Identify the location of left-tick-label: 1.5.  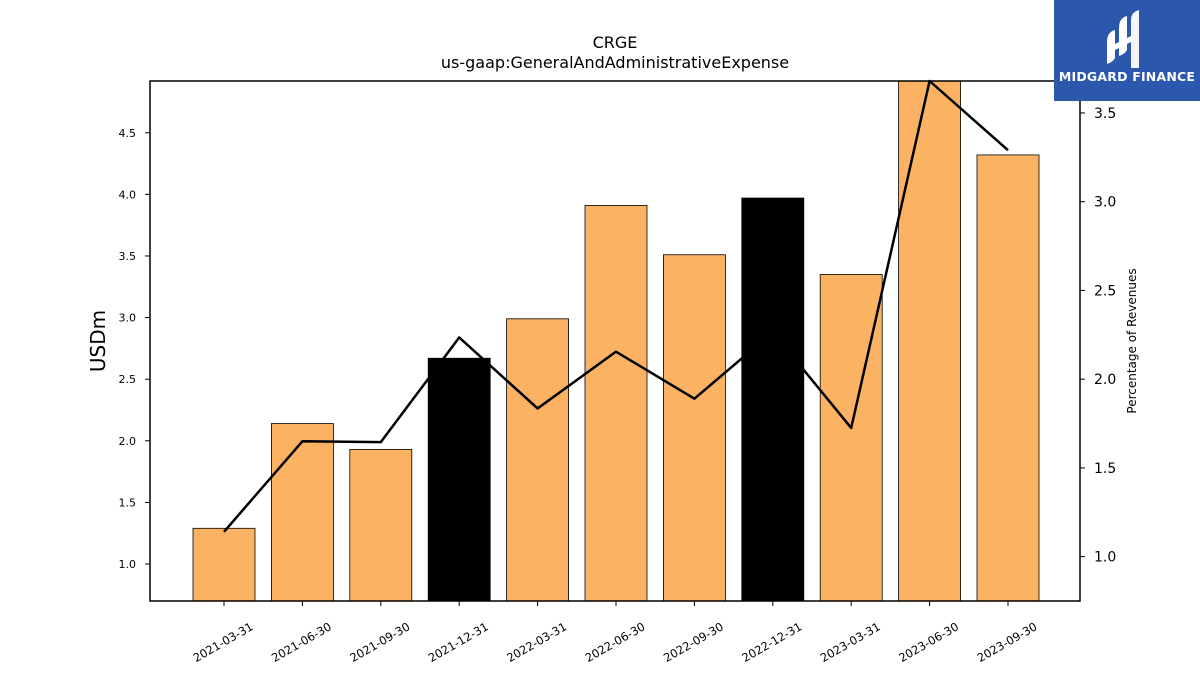
(128, 502).